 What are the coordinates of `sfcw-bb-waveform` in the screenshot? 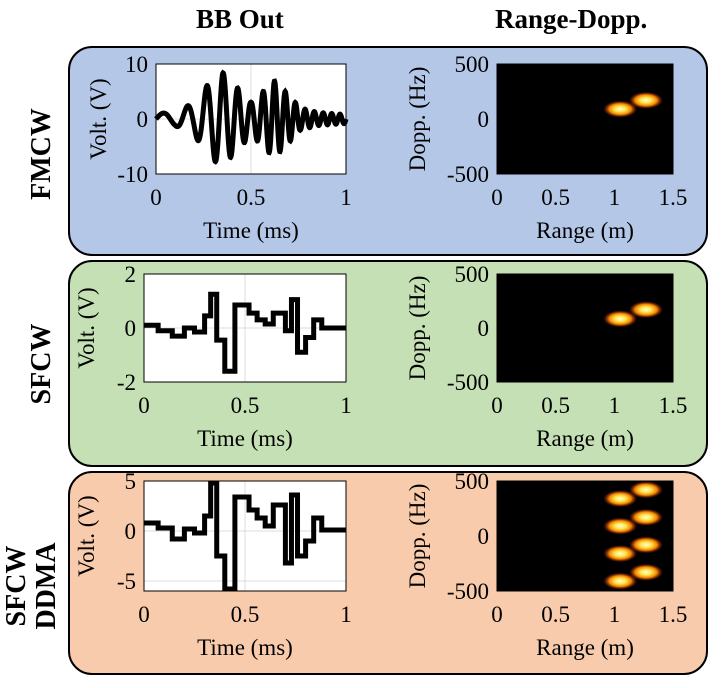 It's located at (245, 332).